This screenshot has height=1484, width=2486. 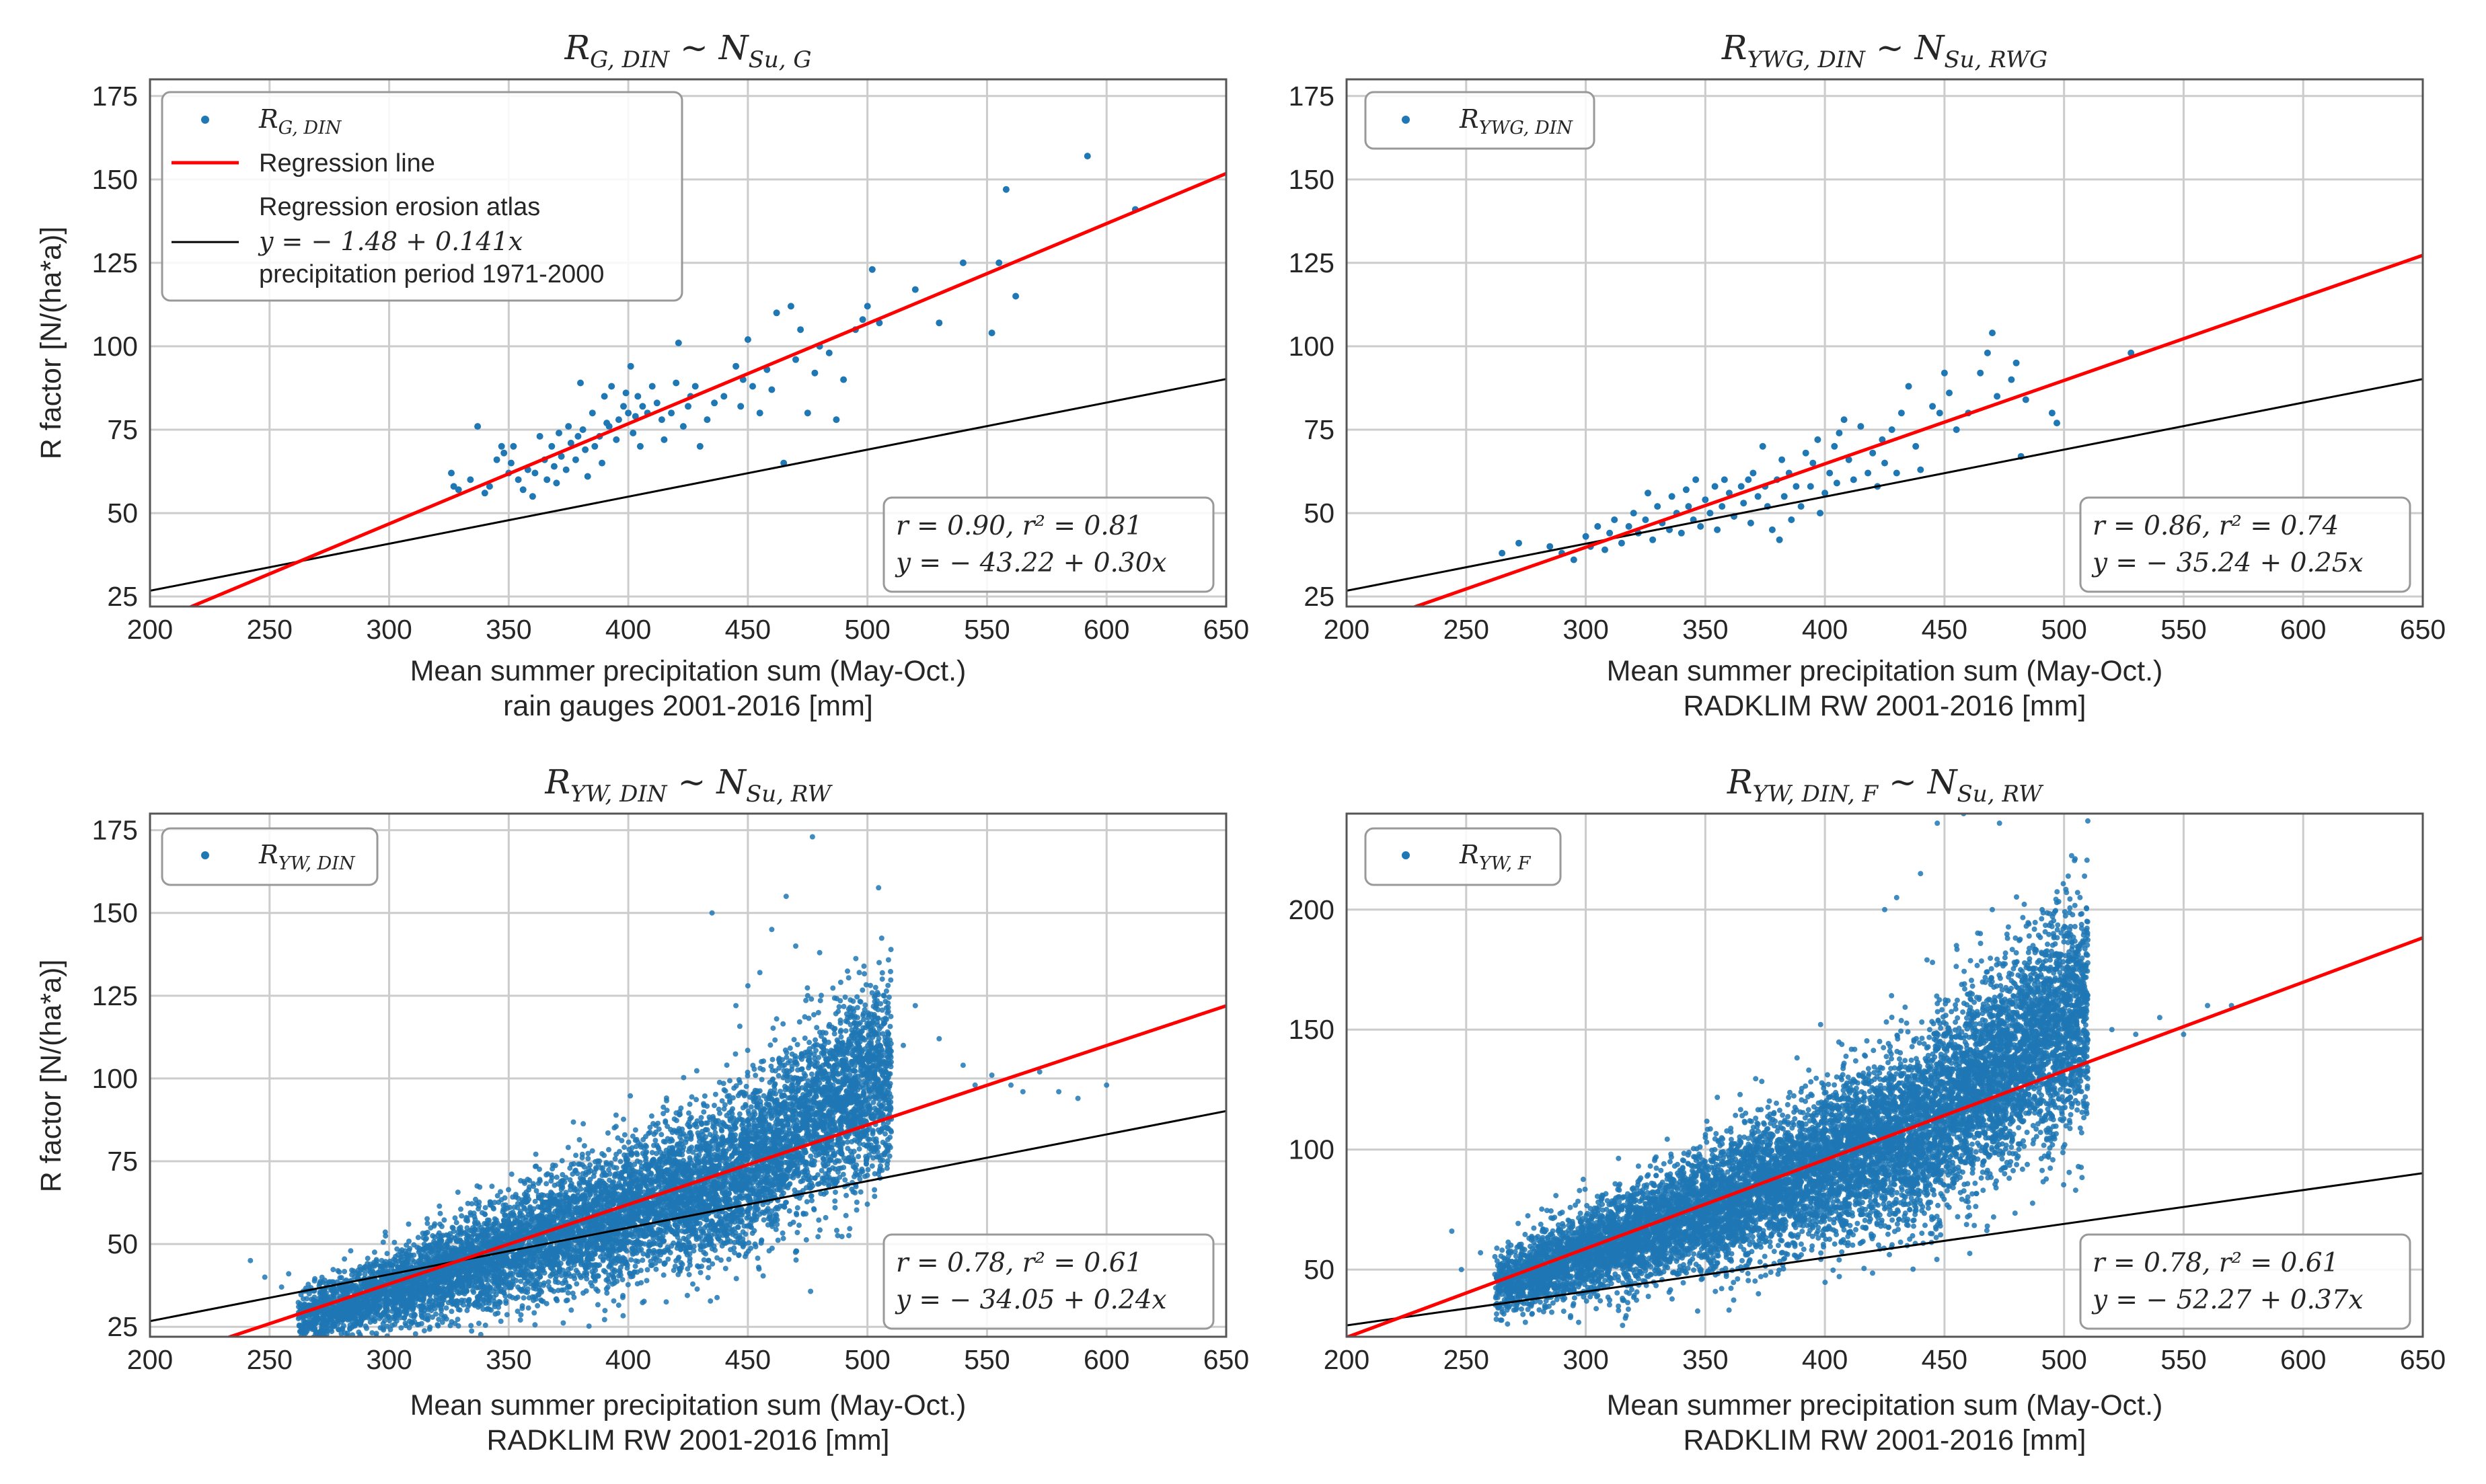 I want to click on x-tick-label: 250, so click(x=1466, y=629).